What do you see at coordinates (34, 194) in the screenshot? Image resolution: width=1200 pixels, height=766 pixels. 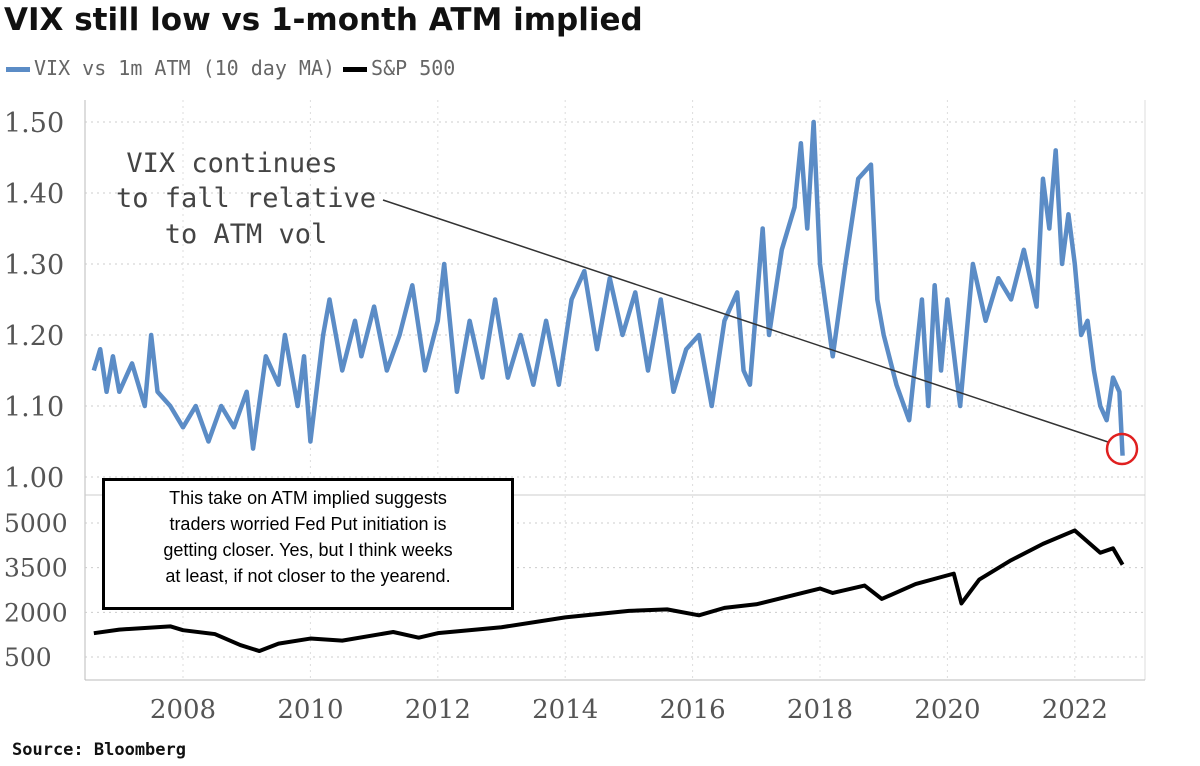 I see `y-tick-label: 1.40` at bounding box center [34, 194].